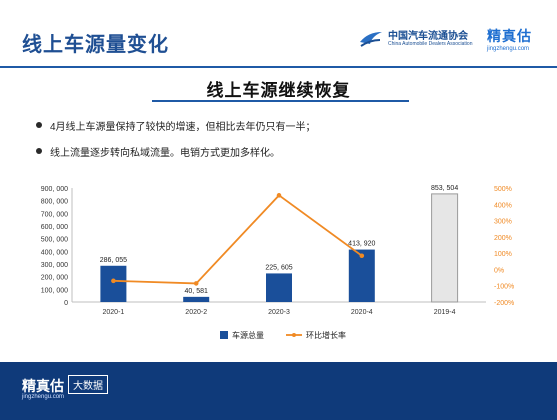 The image size is (557, 420). What do you see at coordinates (504, 303) in the screenshot?
I see `y-right-tick-label: -200%` at bounding box center [504, 303].